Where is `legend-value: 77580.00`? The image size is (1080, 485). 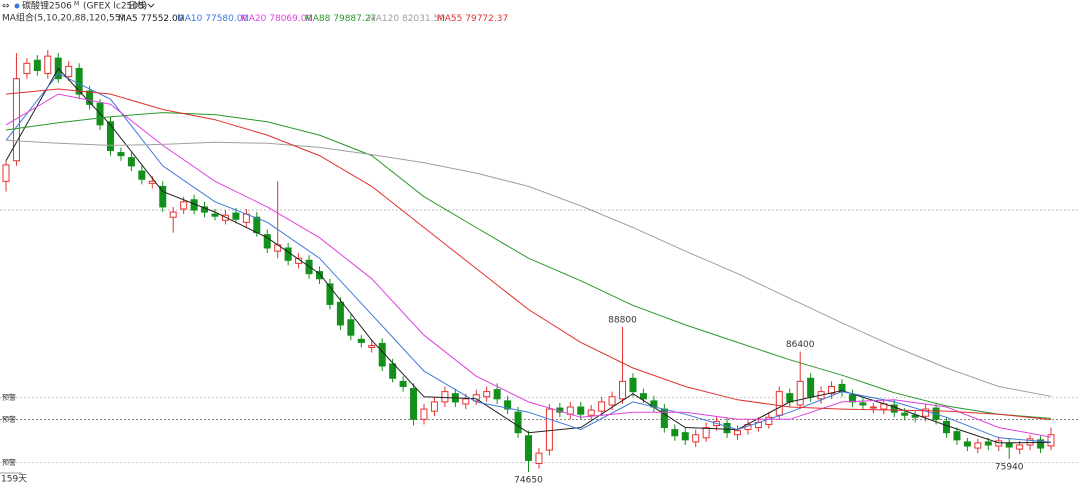
legend-value: 77580.00 is located at coordinates (226, 19).